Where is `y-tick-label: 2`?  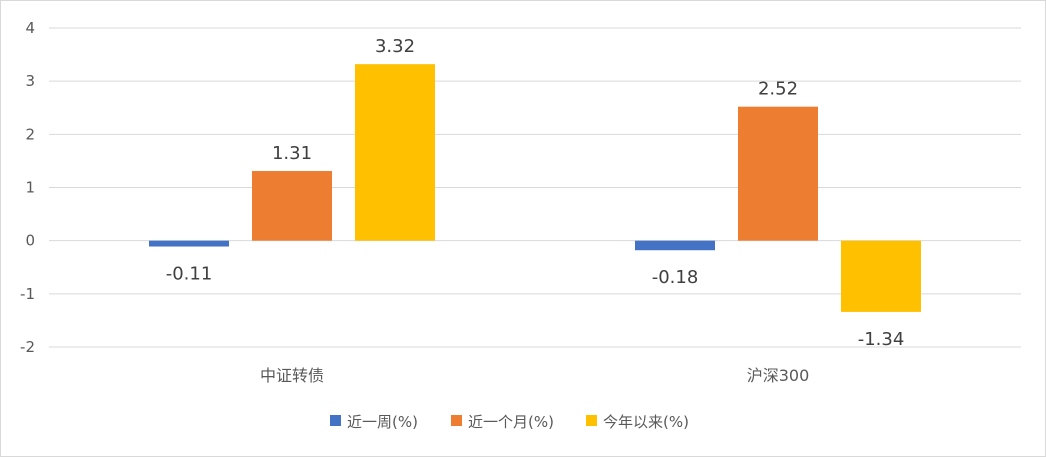
y-tick-label: 2 is located at coordinates (30, 134).